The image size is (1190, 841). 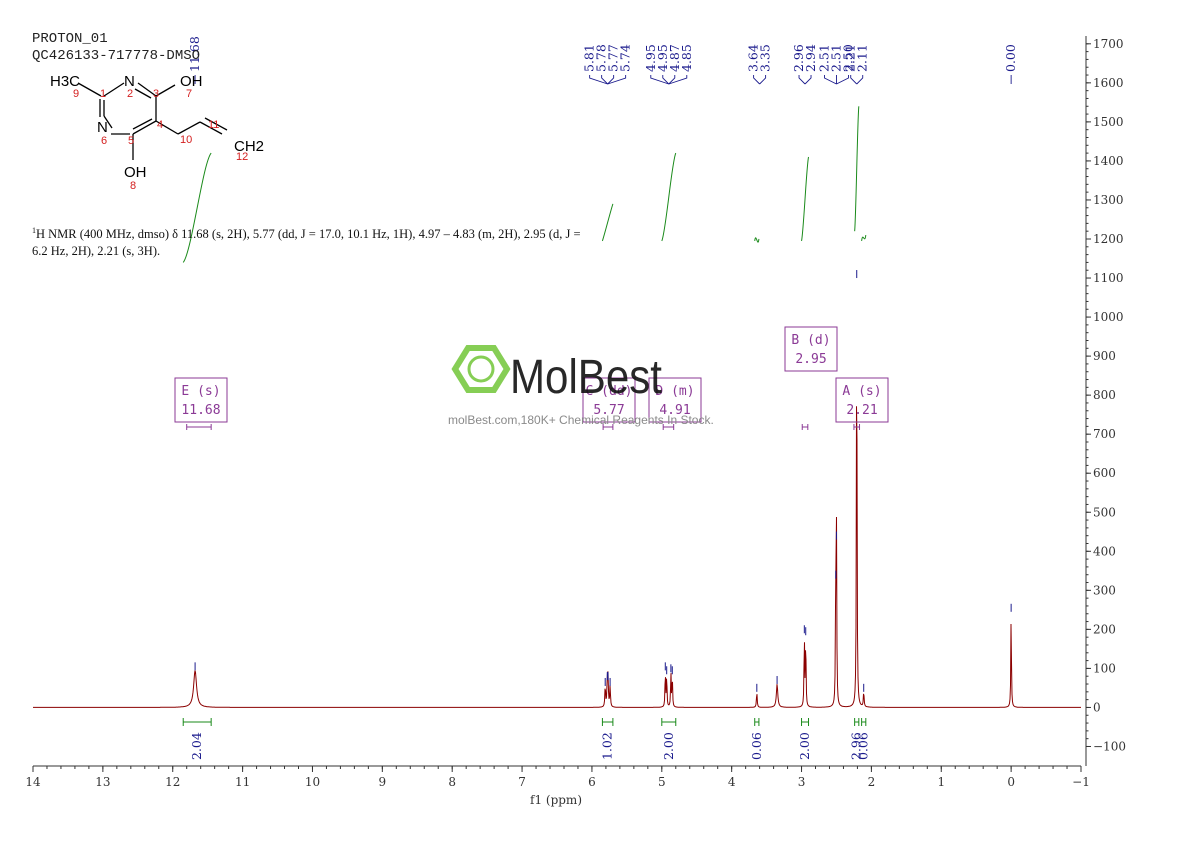 I want to click on x-tick-label: 4, so click(x=732, y=782).